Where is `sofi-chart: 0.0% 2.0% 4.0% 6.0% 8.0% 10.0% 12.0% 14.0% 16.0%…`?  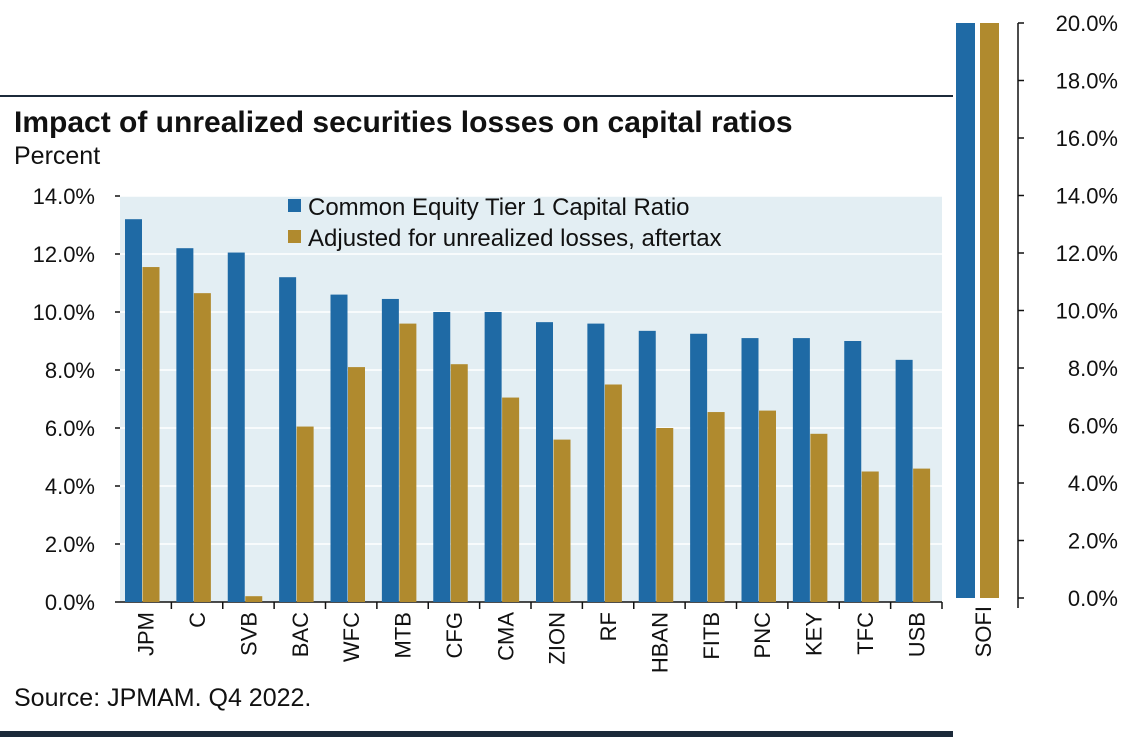 sofi-chart: 0.0% 2.0% 4.0% 6.0% 8.0% 10.0% 12.0% 14.0% 16.0%… is located at coordinates (1037, 334).